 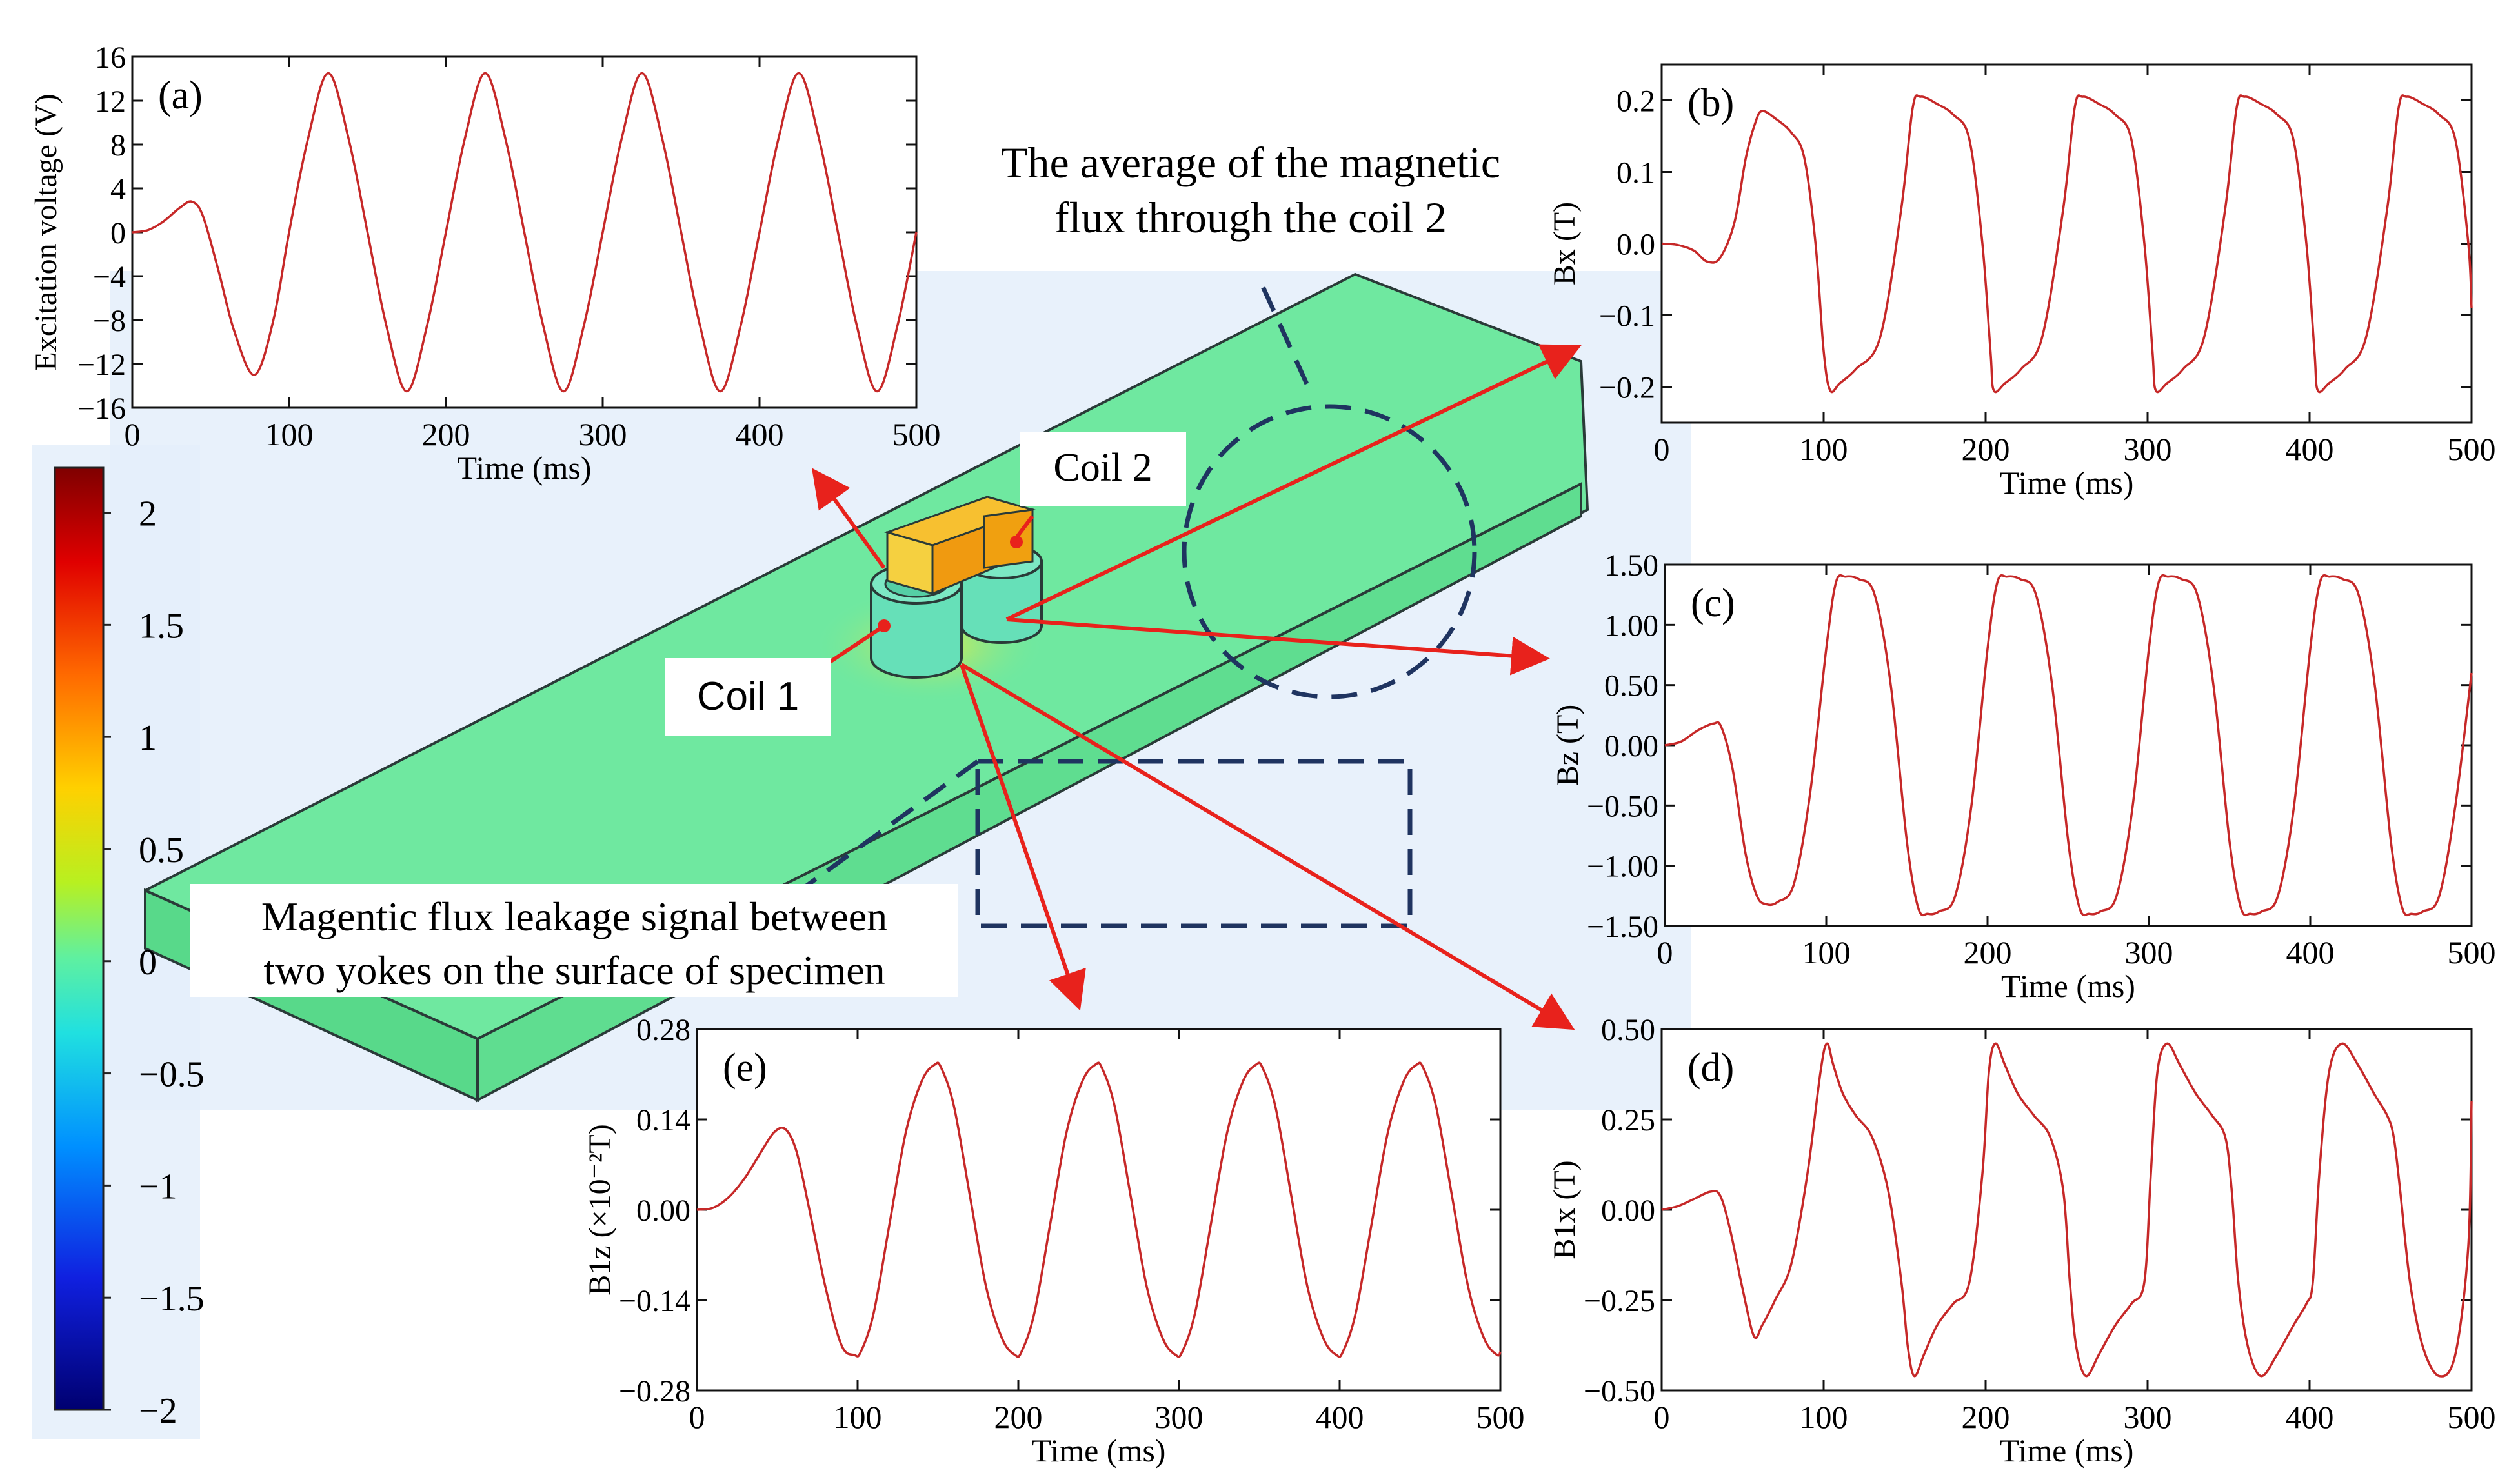 I want to click on coil-2-label: Coil 2, so click(x=1102, y=468).